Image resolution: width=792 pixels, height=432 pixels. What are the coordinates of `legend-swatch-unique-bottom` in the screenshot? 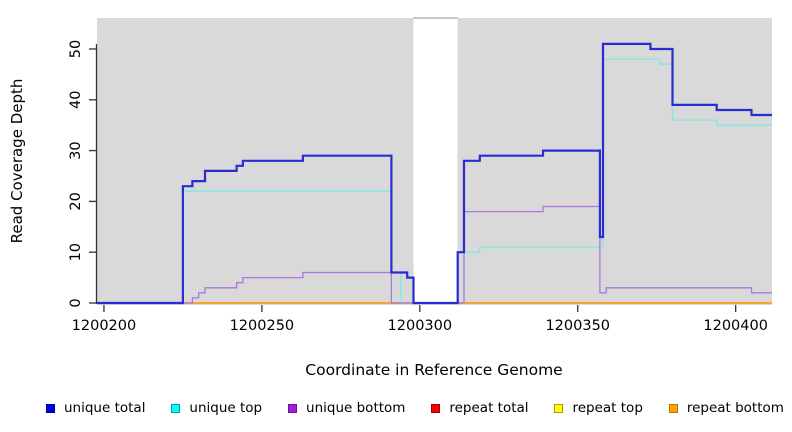 It's located at (293, 408).